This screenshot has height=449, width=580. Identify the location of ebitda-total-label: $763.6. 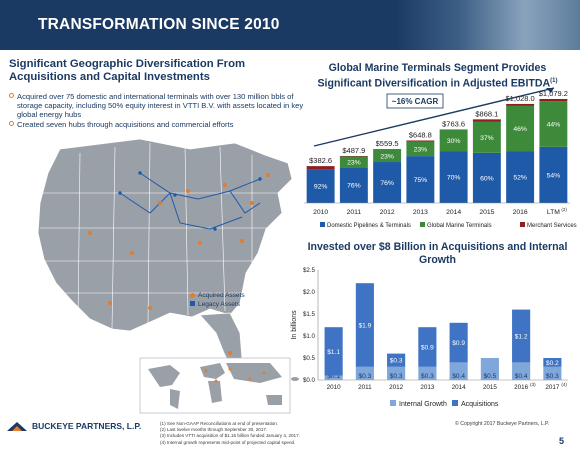
(453, 123).